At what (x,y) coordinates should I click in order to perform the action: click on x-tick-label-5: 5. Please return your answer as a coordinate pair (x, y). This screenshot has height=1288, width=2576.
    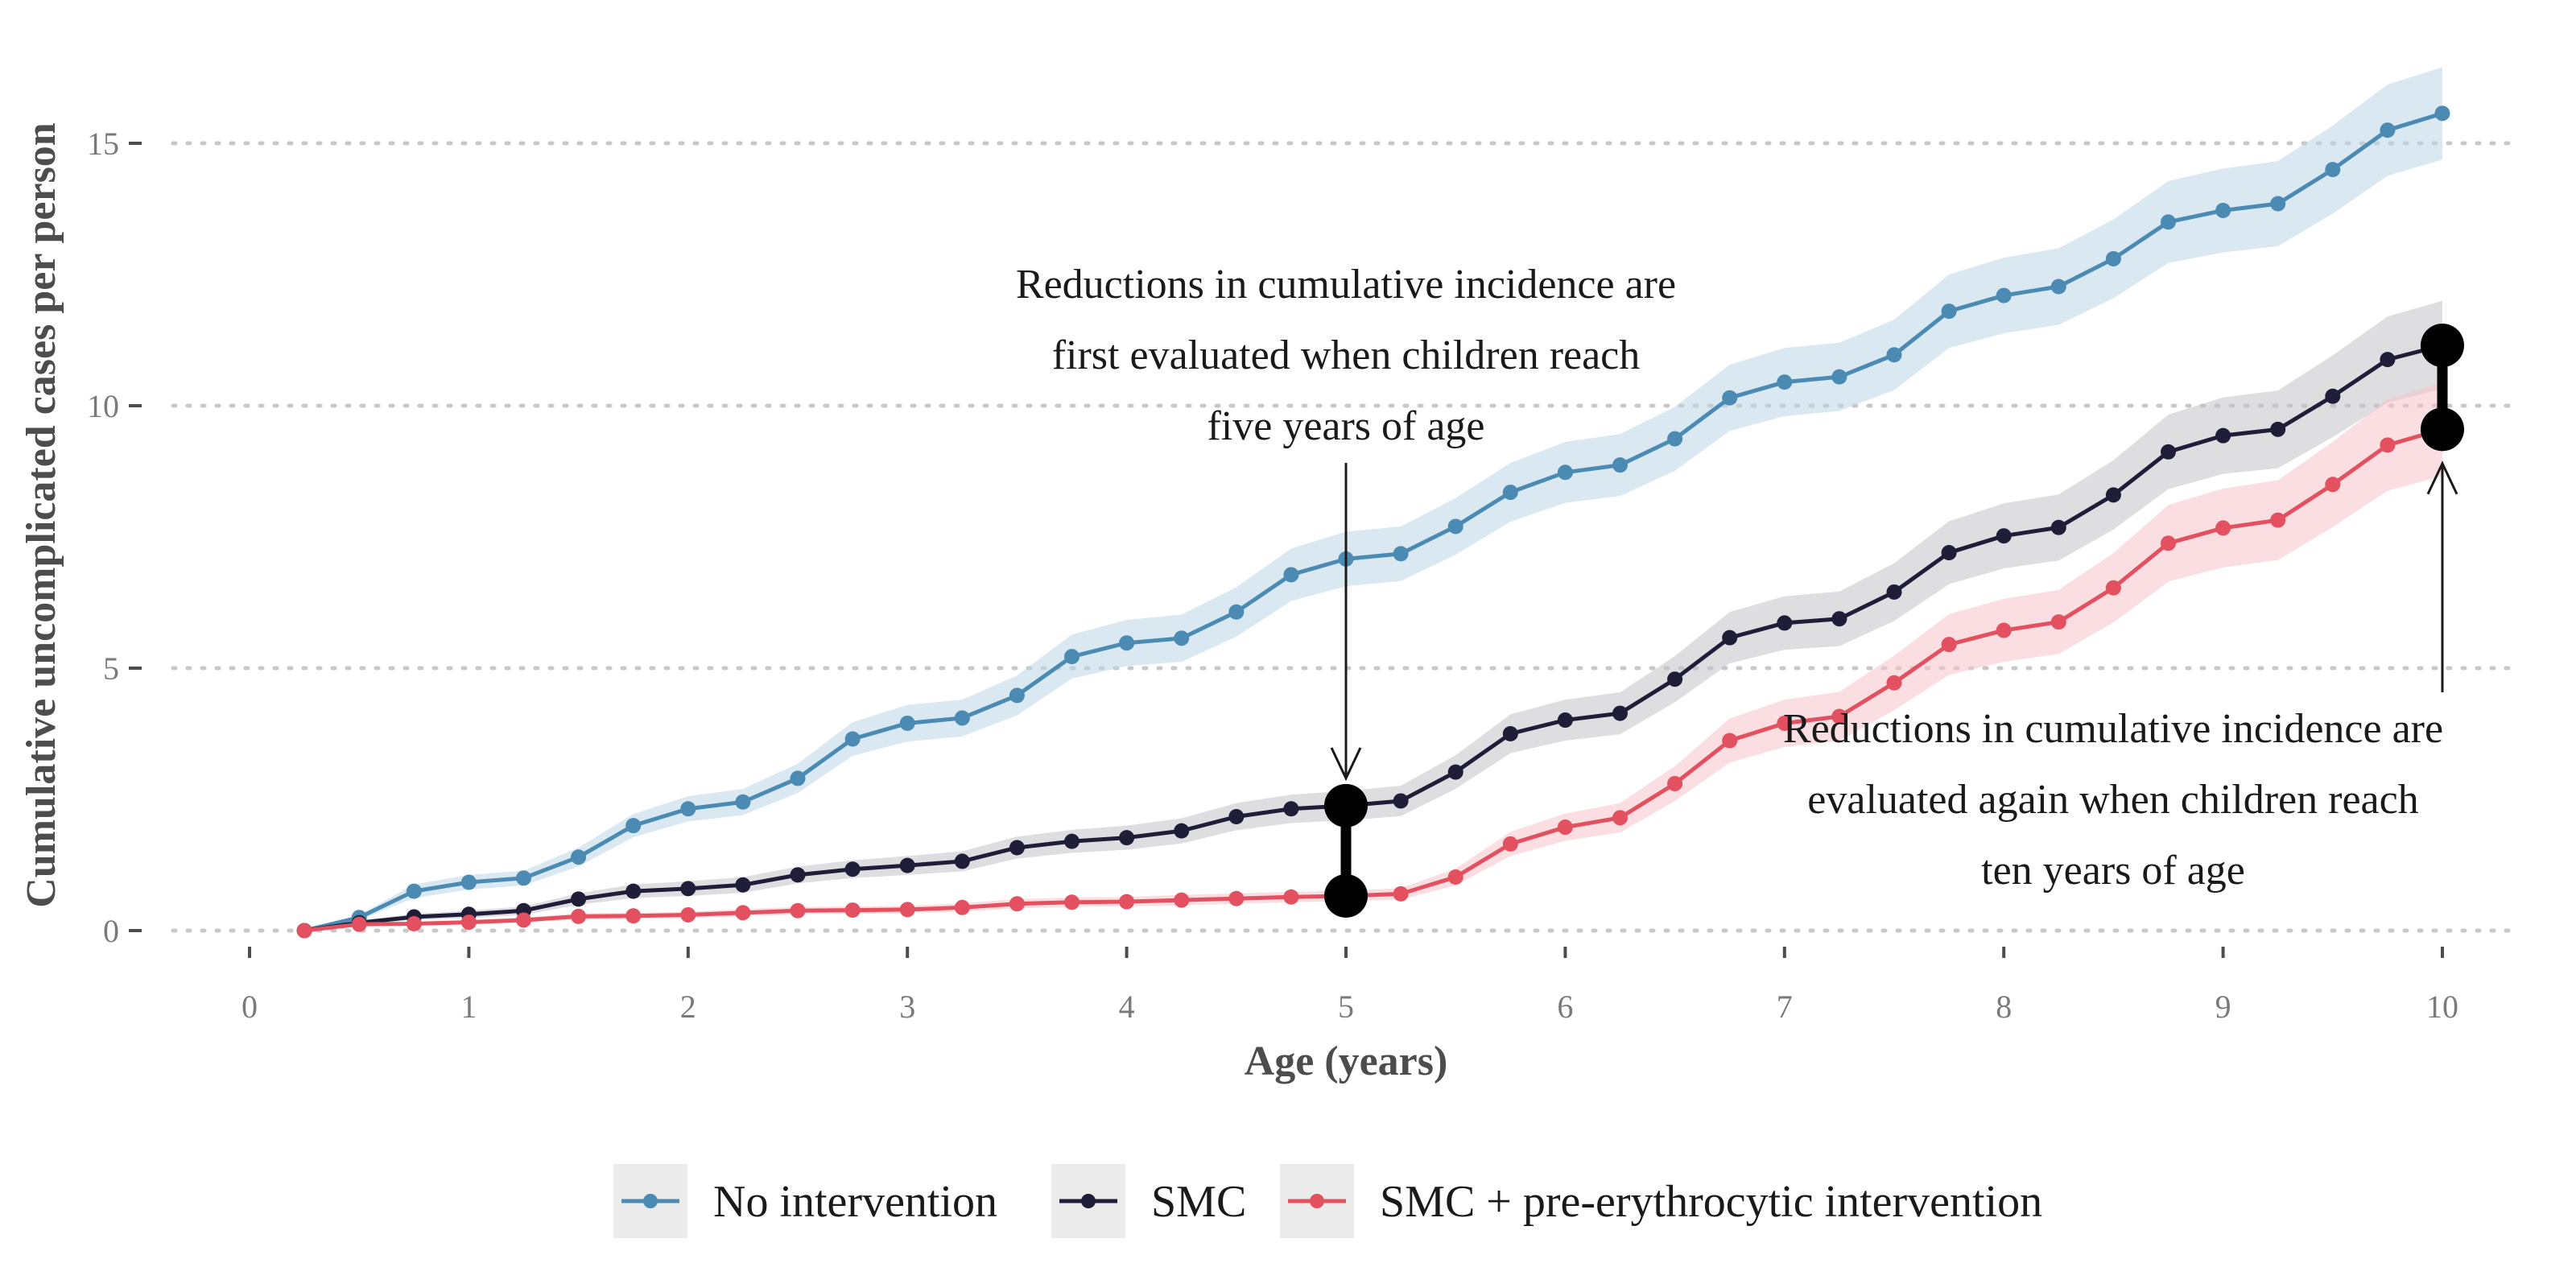
    Looking at the image, I should click on (1346, 1007).